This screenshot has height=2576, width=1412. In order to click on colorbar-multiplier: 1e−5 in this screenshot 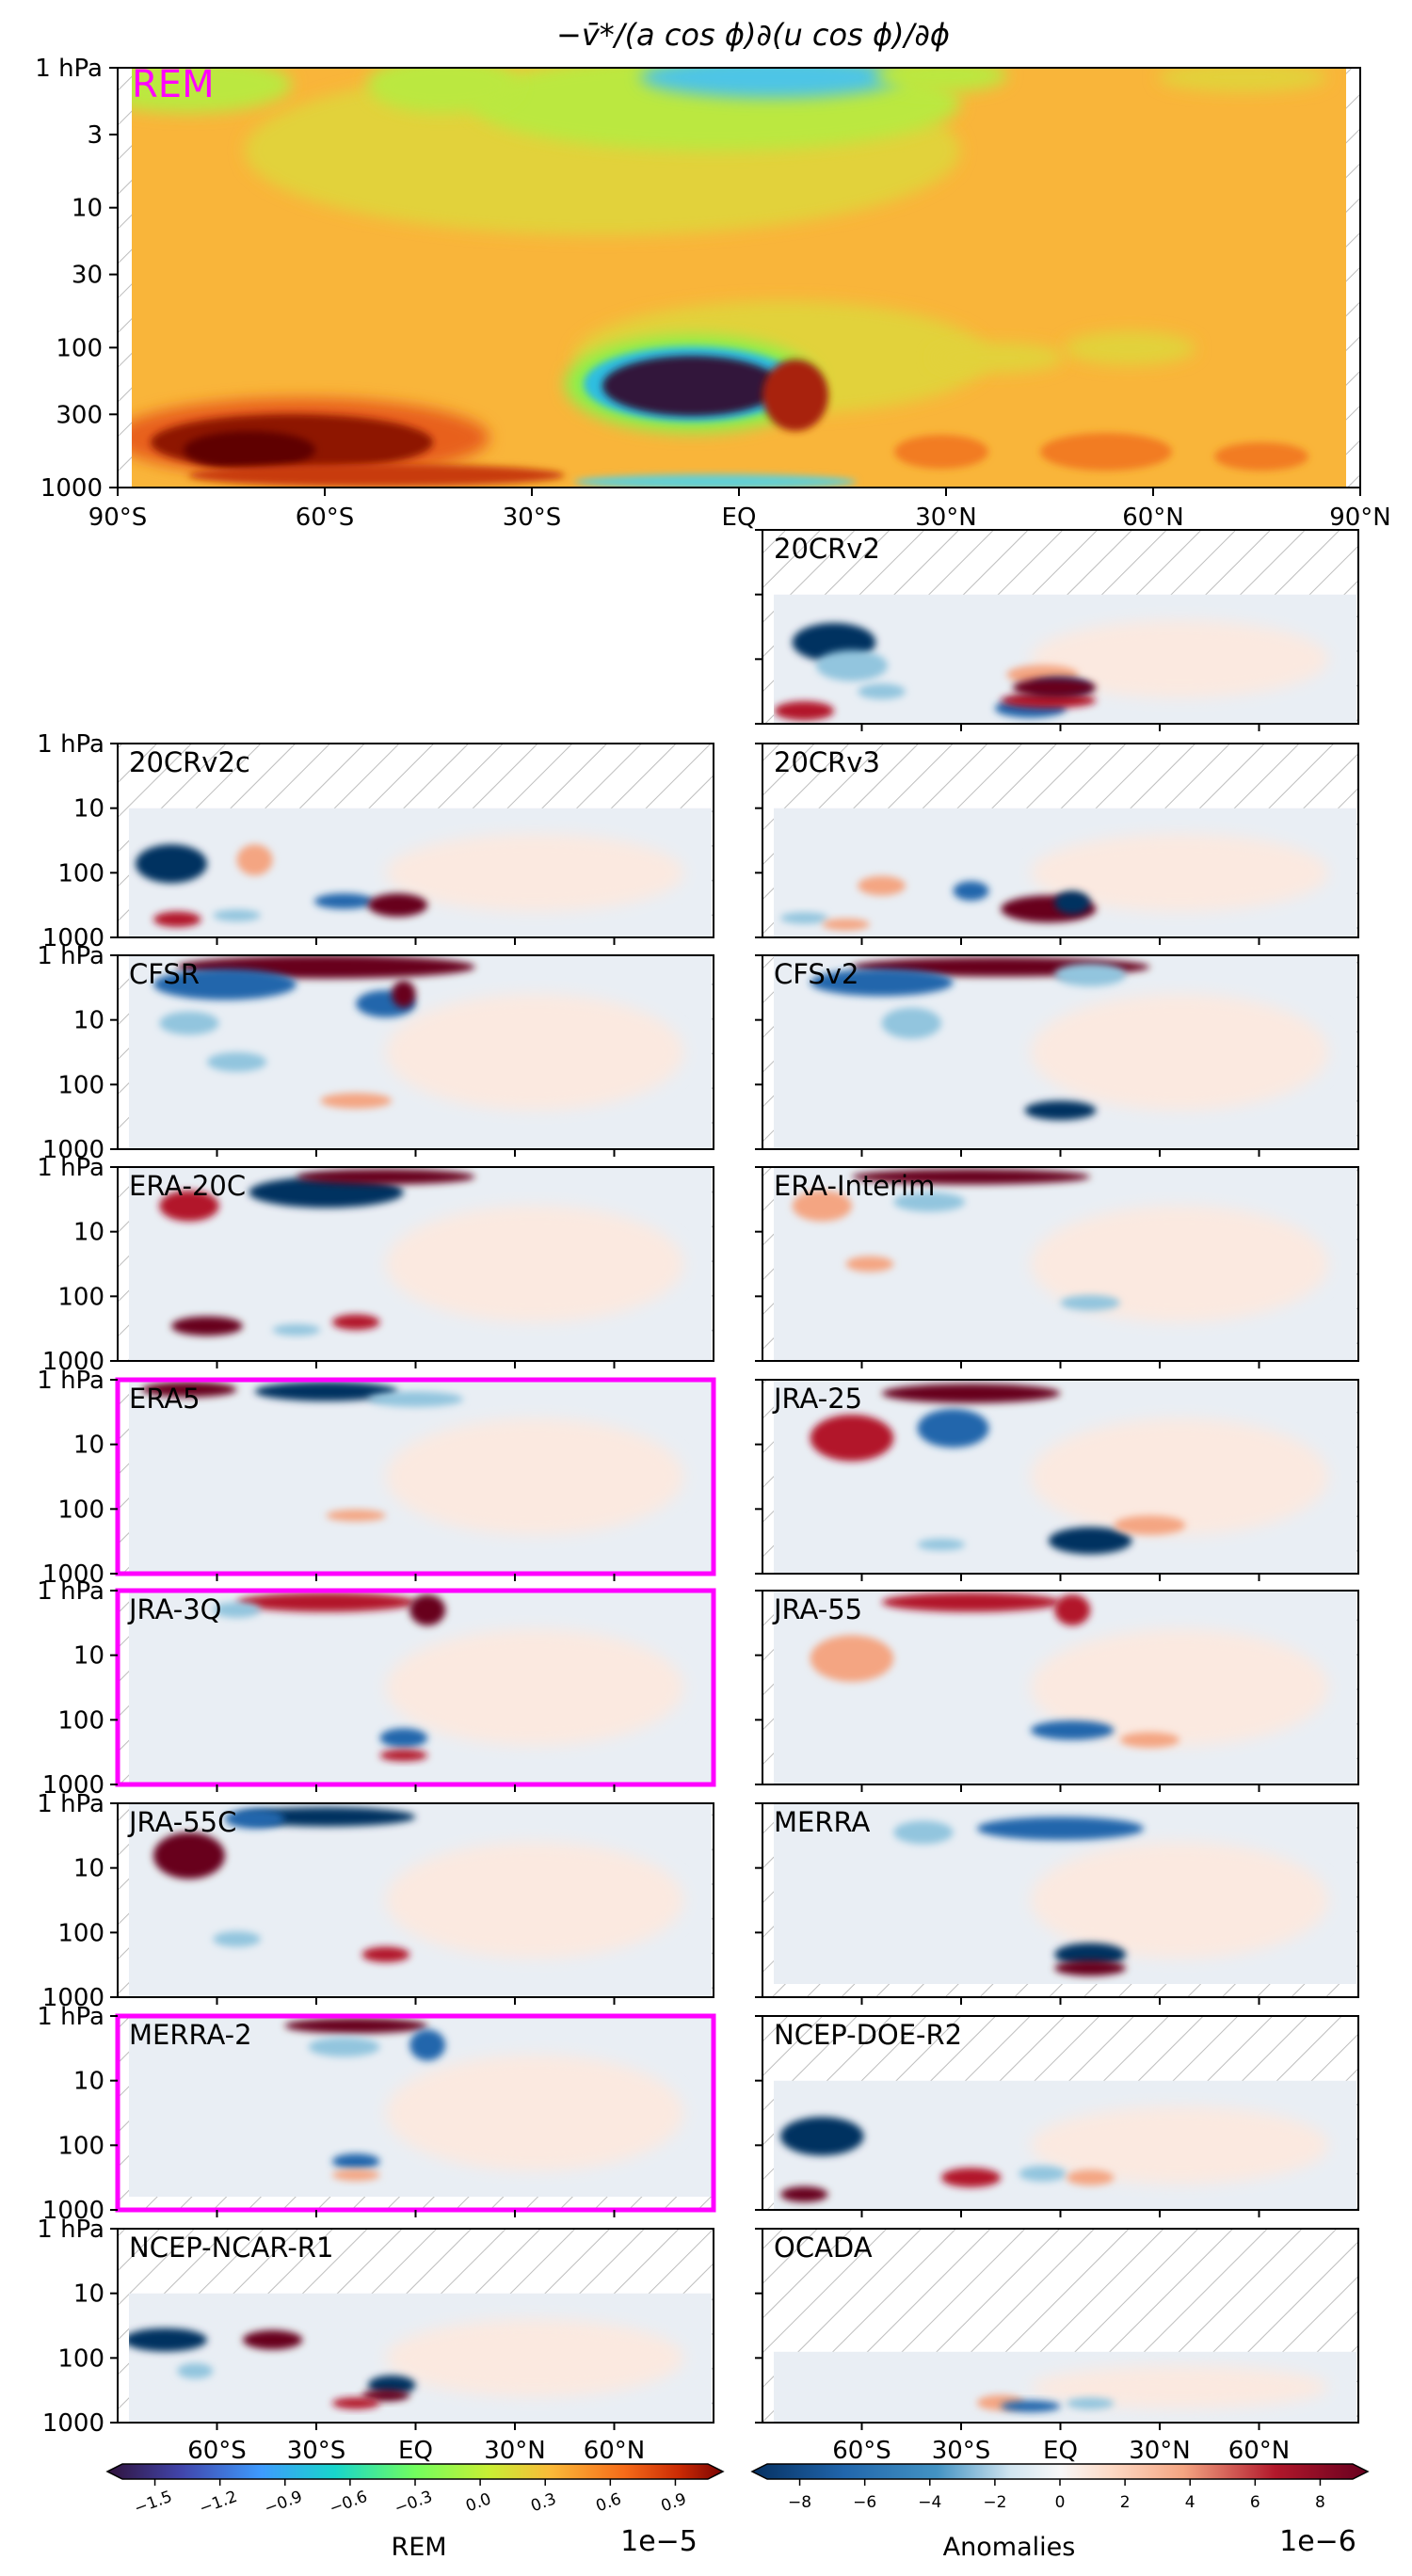, I will do `click(659, 2541)`.